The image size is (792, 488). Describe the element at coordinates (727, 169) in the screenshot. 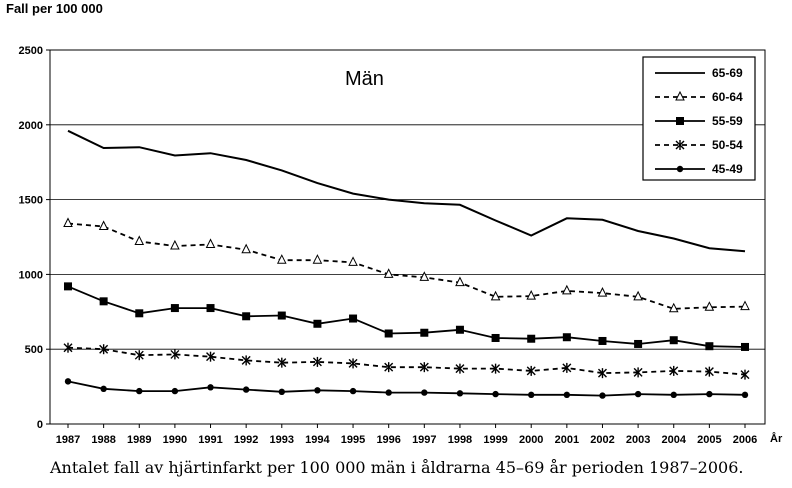

I see `legend-label-45-49: 45-49` at that location.